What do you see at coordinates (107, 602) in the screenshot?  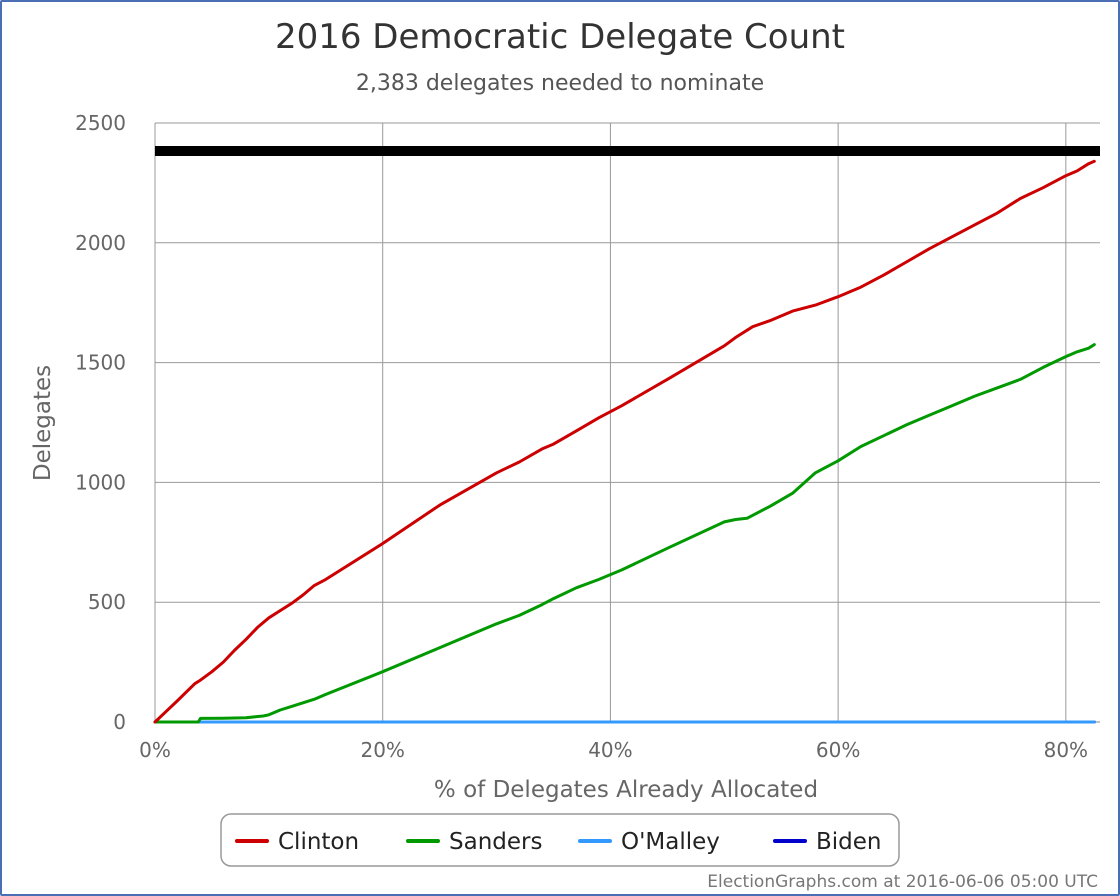 I see `y-tick-label: 500` at bounding box center [107, 602].